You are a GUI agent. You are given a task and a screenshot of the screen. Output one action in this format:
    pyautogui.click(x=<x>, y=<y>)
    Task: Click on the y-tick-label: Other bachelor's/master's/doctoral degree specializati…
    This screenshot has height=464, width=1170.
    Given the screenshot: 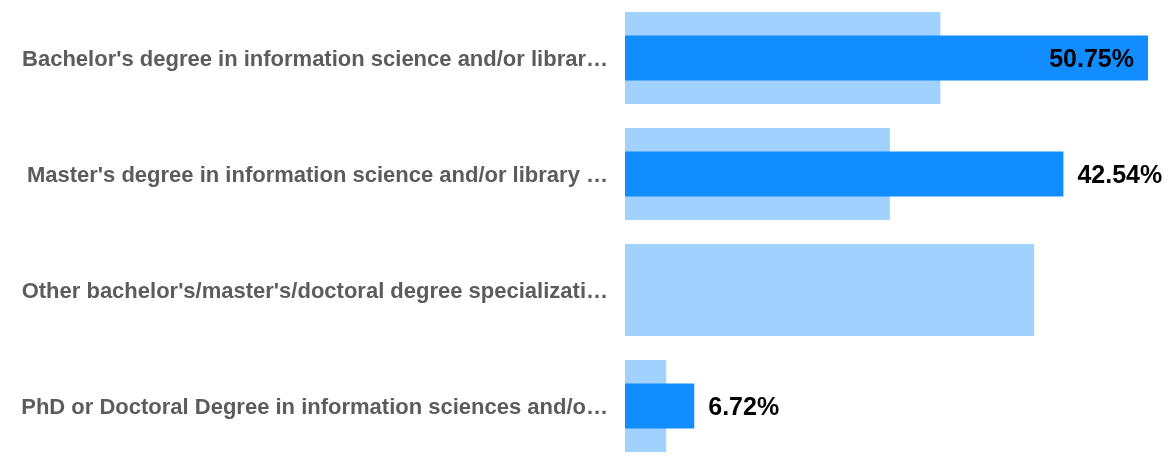 What is the action you would take?
    pyautogui.click(x=314, y=290)
    